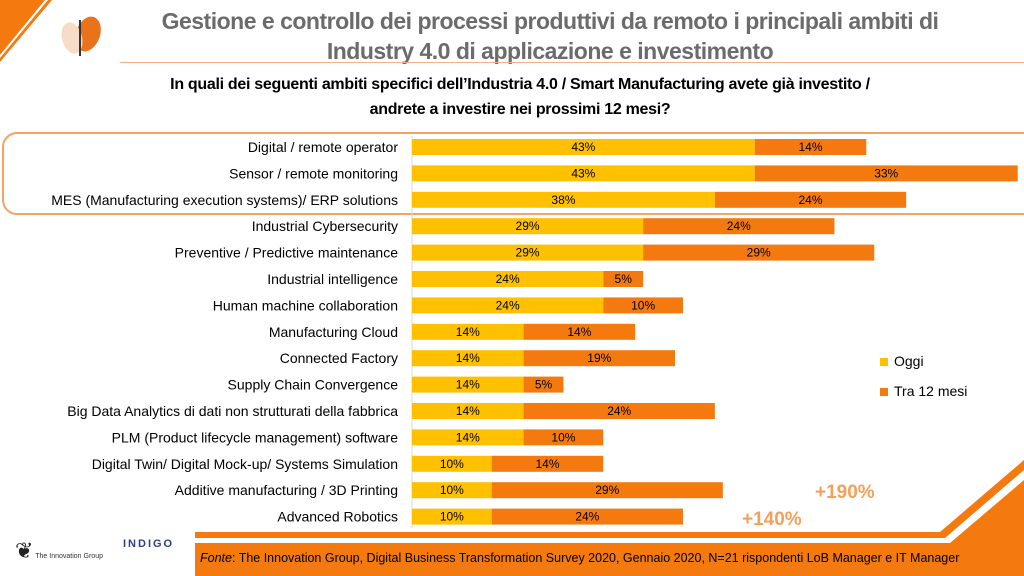  Describe the element at coordinates (26, 31) in the screenshot. I see `corner-decoration` at that location.